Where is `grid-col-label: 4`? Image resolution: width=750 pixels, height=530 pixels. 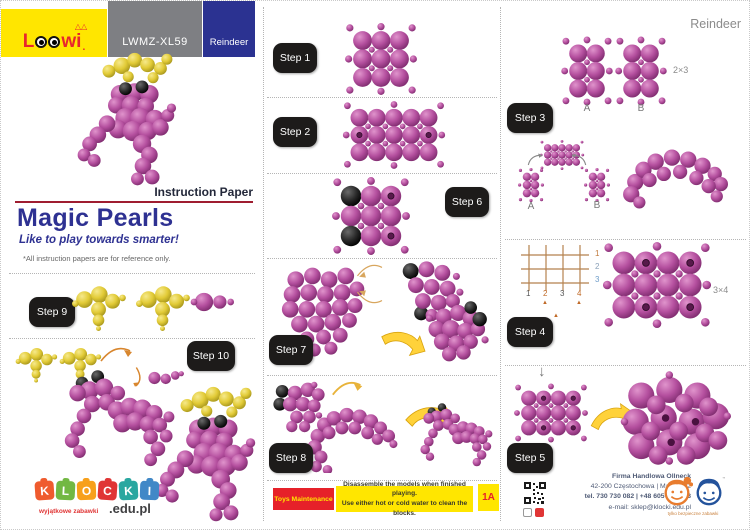 grid-col-label: 4 is located at coordinates (579, 293).